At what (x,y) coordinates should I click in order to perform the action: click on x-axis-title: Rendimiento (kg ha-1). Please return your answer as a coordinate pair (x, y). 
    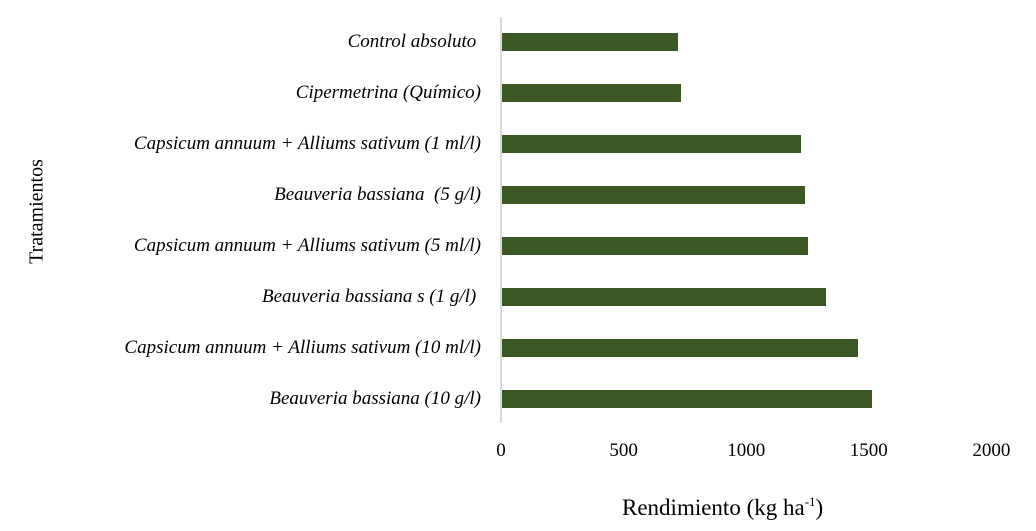
    Looking at the image, I should click on (722, 507).